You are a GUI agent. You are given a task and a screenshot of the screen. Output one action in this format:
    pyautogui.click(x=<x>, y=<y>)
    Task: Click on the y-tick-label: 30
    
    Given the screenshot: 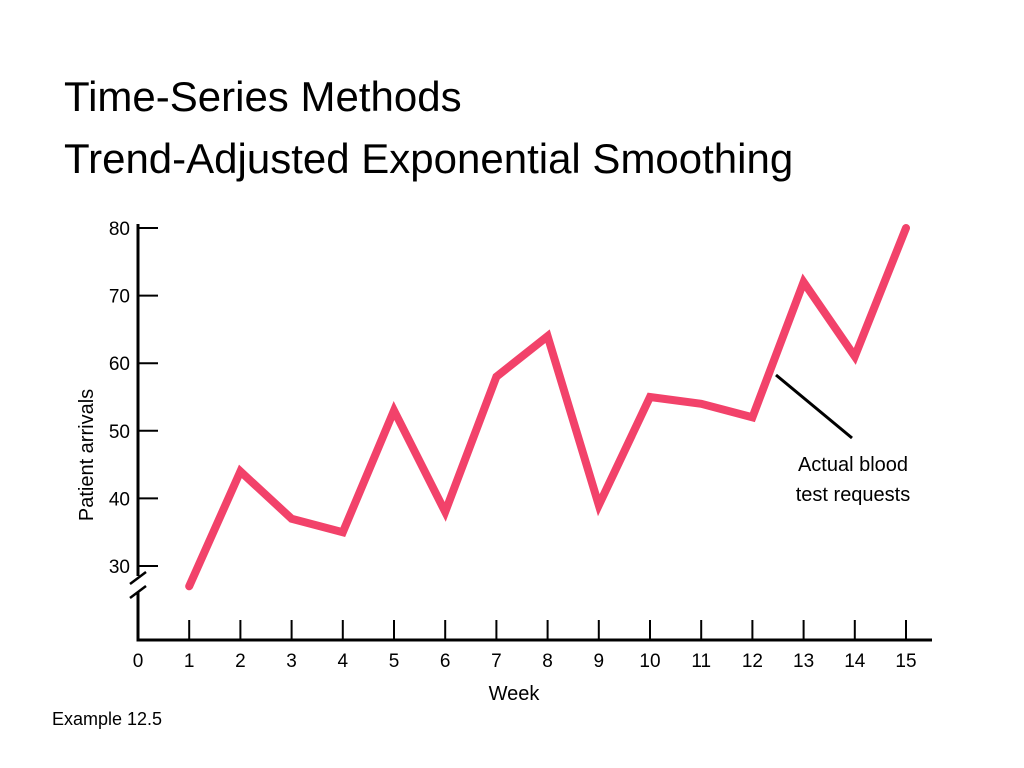 What is the action you would take?
    pyautogui.click(x=119, y=567)
    